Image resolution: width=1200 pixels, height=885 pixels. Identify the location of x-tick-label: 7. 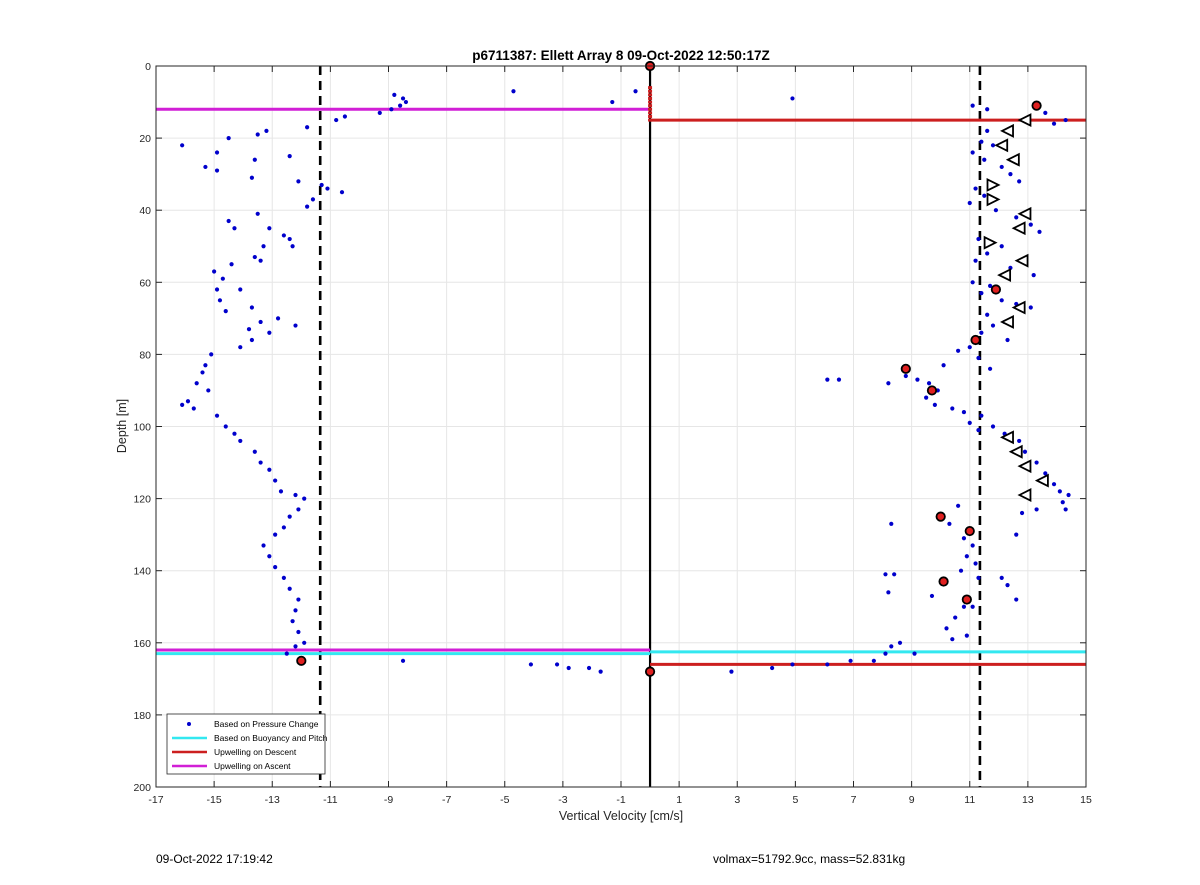
(854, 800).